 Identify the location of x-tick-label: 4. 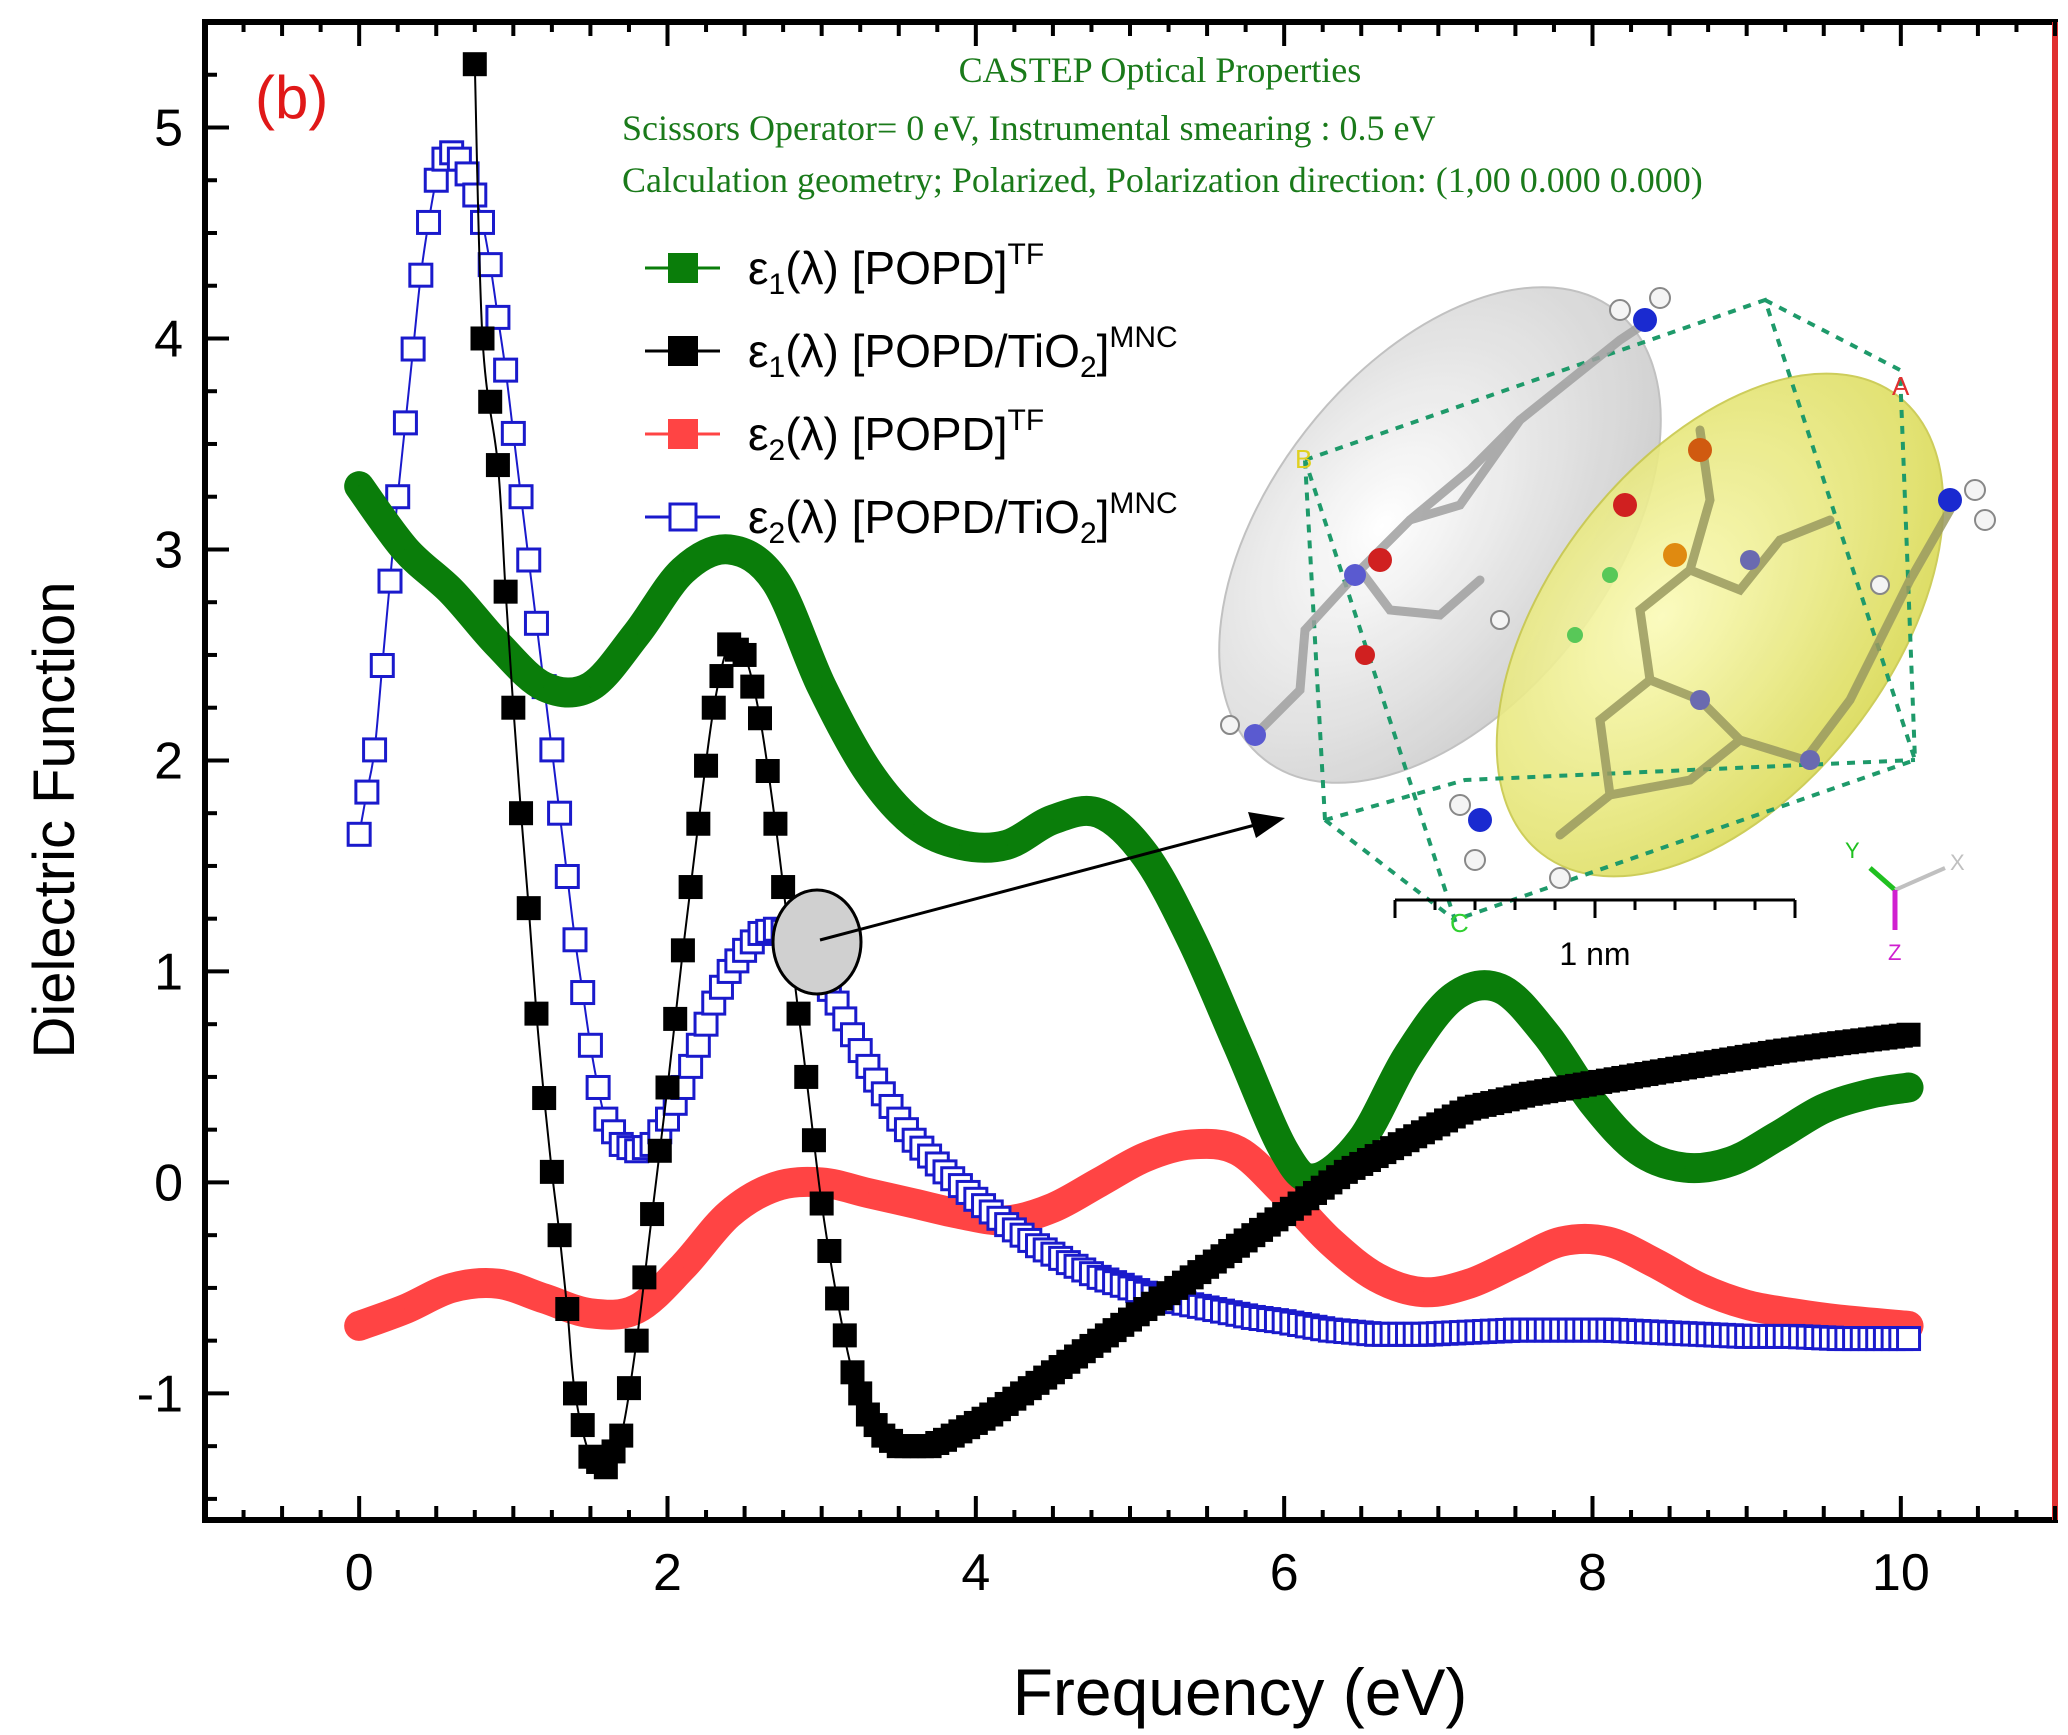
(975, 1573).